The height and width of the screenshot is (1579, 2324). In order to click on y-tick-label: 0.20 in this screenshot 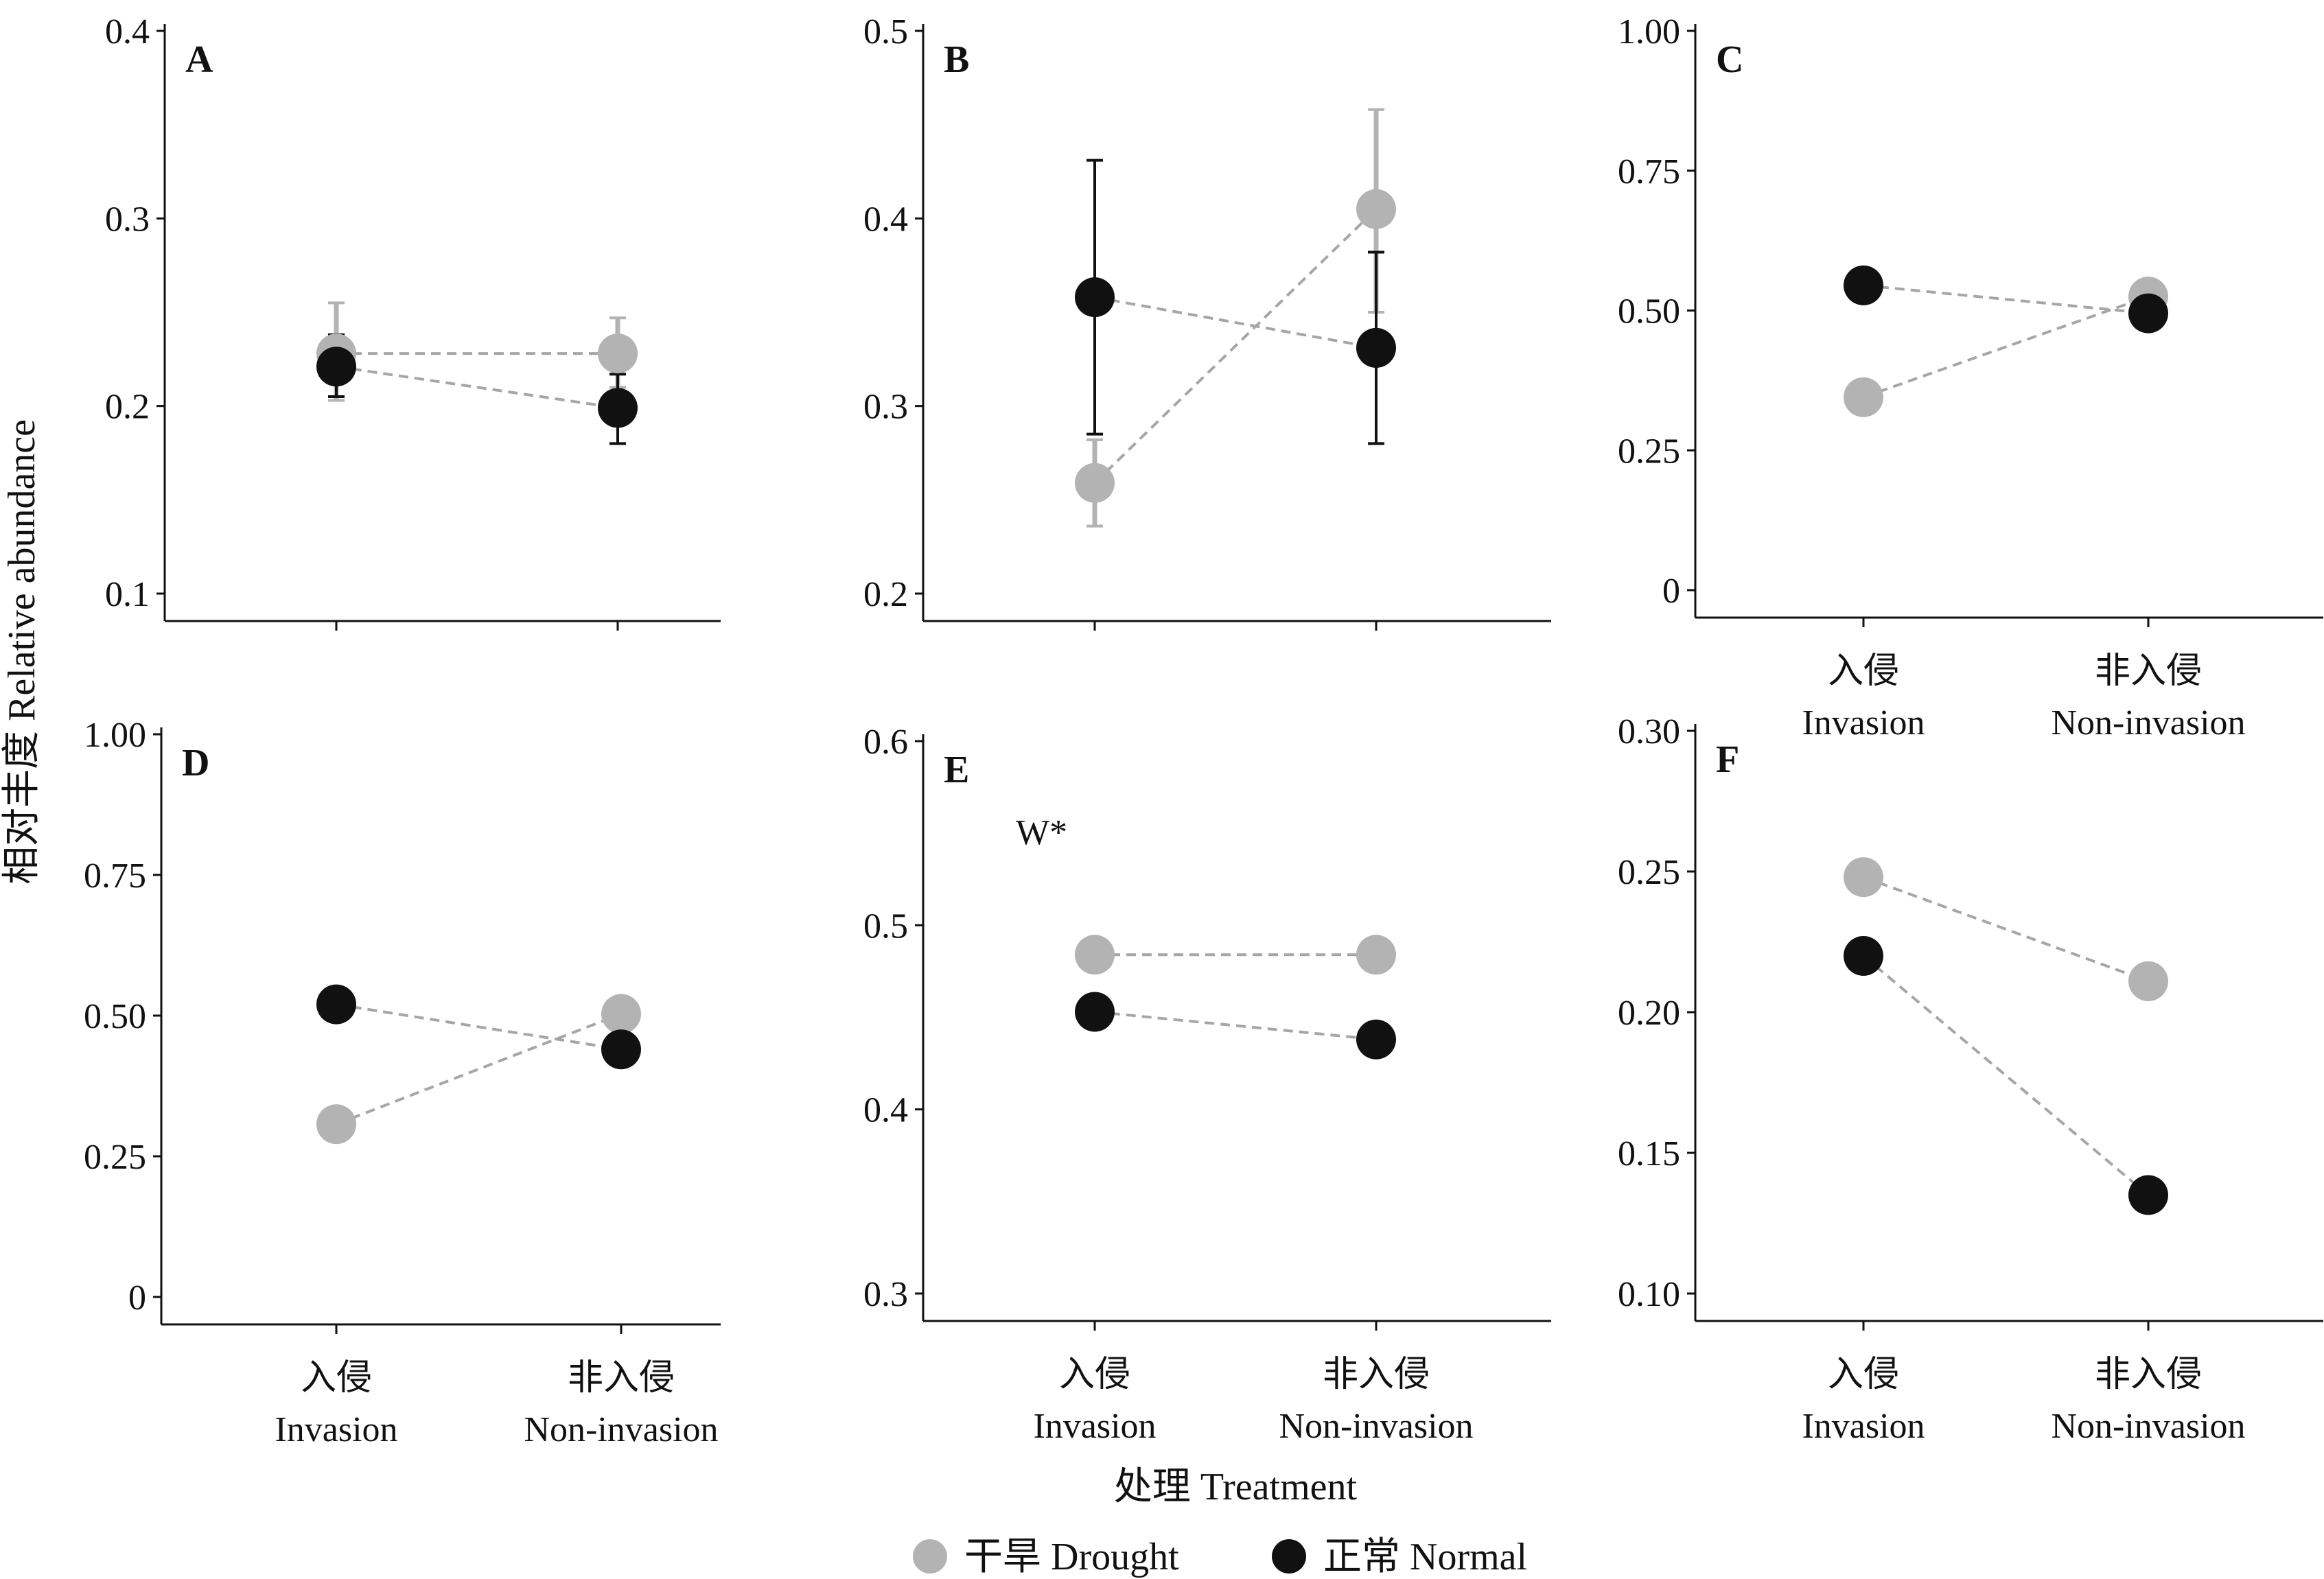, I will do `click(1649, 1013)`.